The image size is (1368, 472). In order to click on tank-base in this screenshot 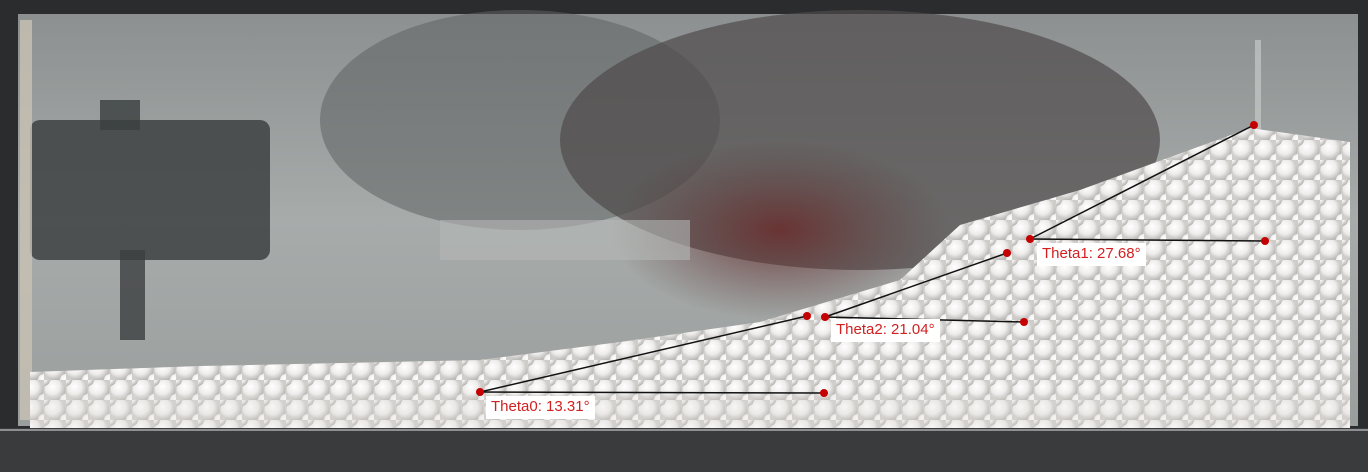, I will do `click(684, 450)`.